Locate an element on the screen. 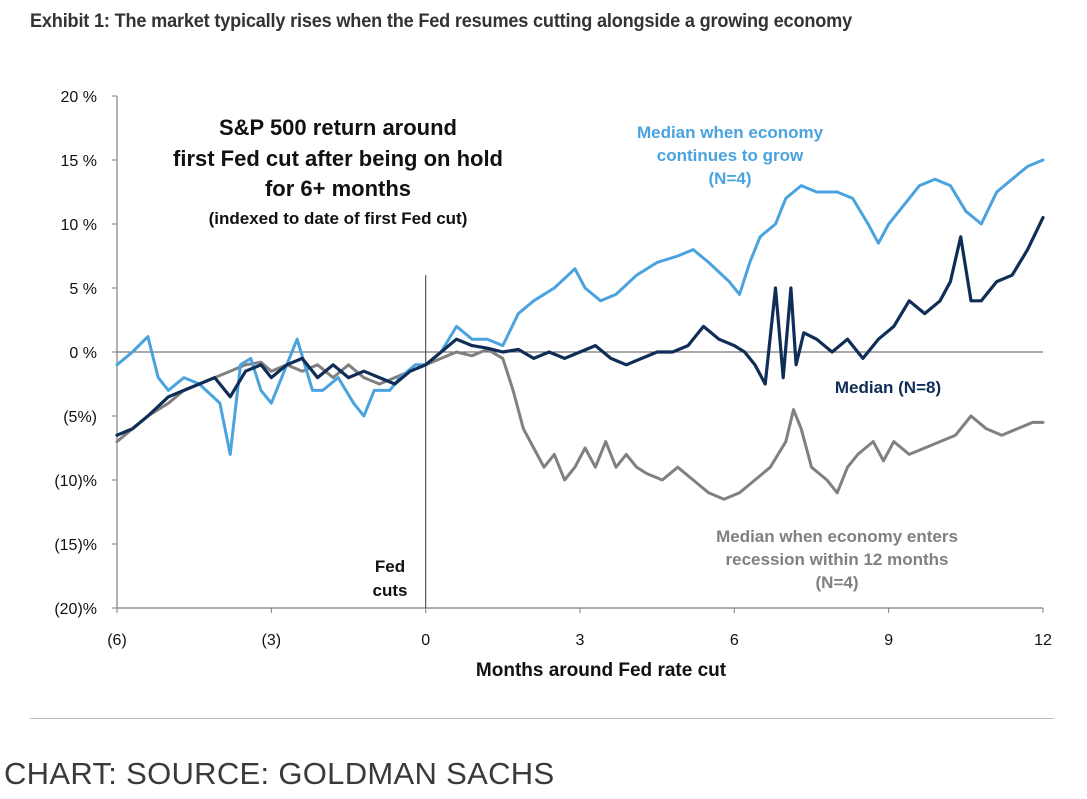 The height and width of the screenshot is (799, 1087). y-tick-label: 15 % is located at coordinates (79, 161).